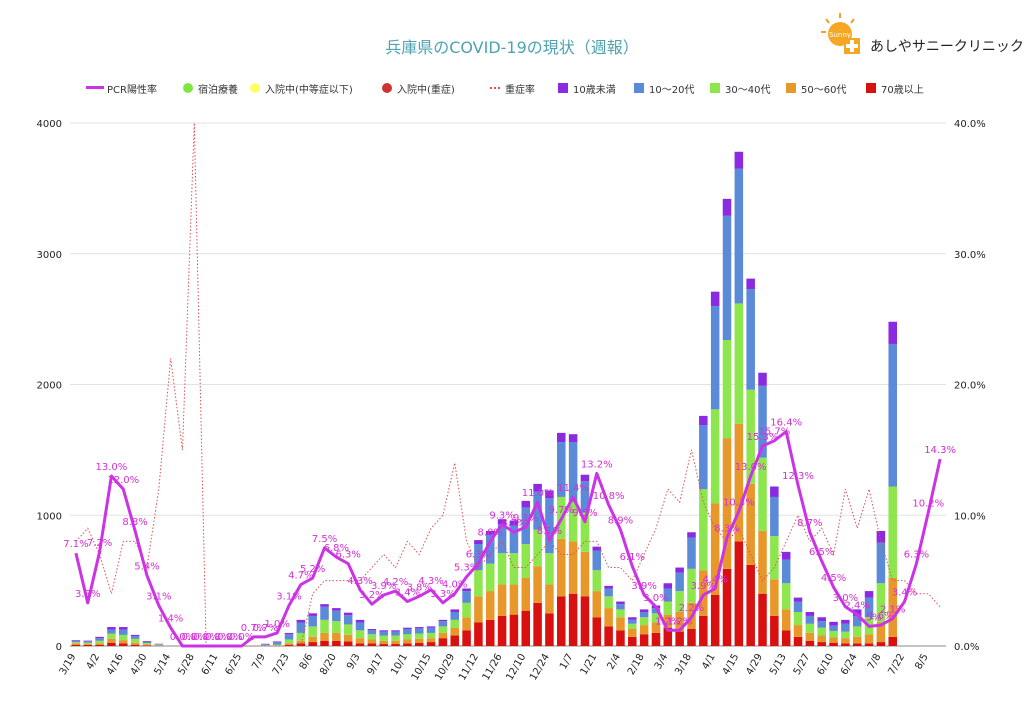 This screenshot has height=713, width=1024. What do you see at coordinates (445, 667) in the screenshot?
I see `x-tick-label: 10/29` at bounding box center [445, 667].